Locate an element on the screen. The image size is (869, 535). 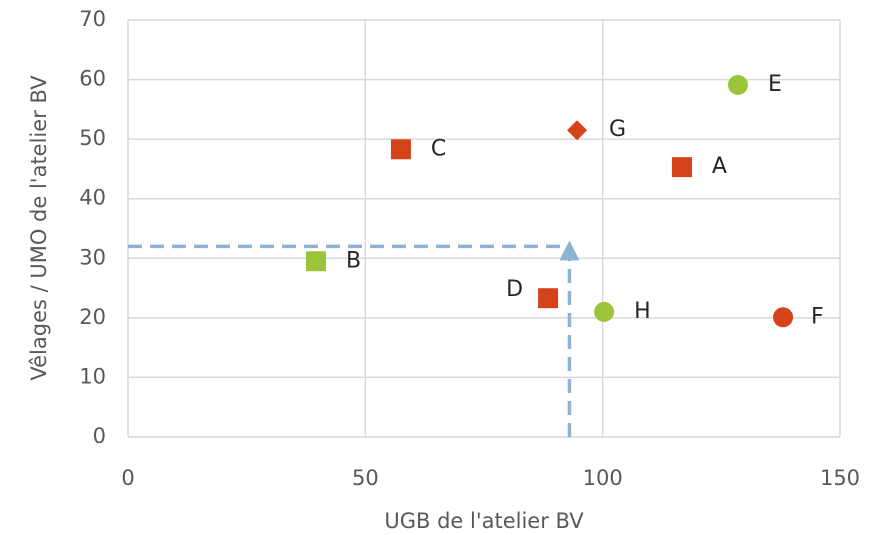
y-tick-label: 0 is located at coordinates (99, 436).